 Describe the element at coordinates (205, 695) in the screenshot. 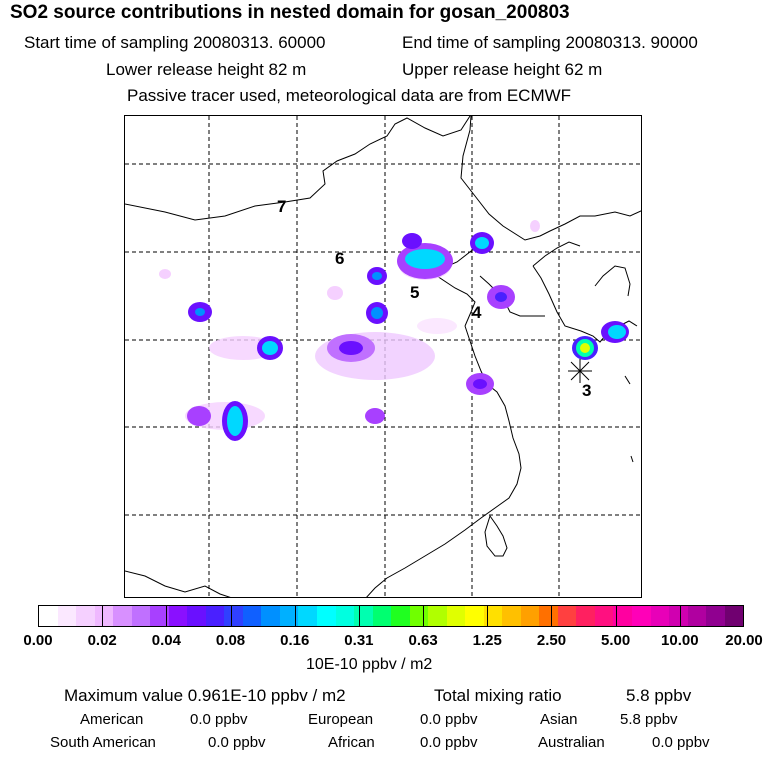

I see `maximum-value: Maximum value 0.961E-10 ppbv / m2` at that location.